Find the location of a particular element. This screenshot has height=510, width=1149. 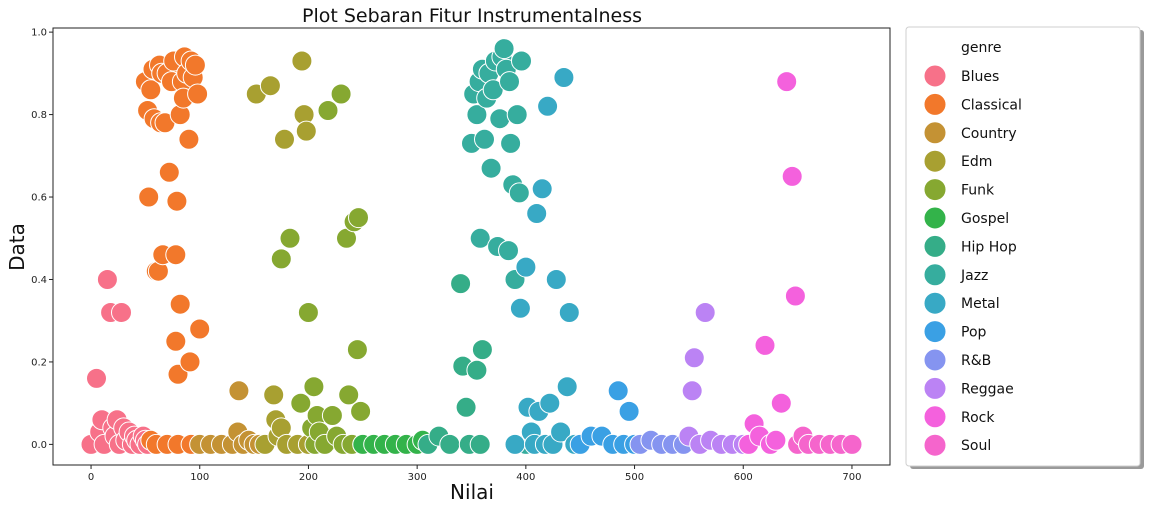

legend-item: Pop is located at coordinates (955, 332).